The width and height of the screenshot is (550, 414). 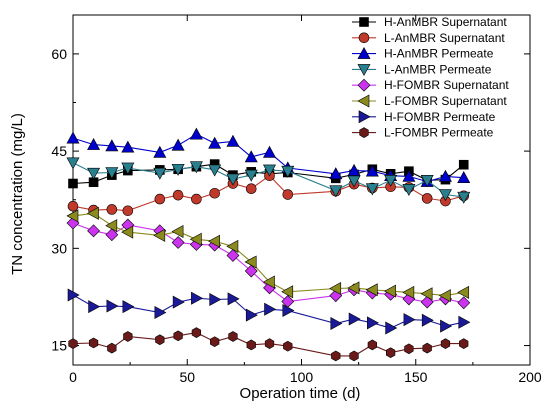 What do you see at coordinates (17, 194) in the screenshot?
I see `y-axis-title: TN concentration (mg/L)` at bounding box center [17, 194].